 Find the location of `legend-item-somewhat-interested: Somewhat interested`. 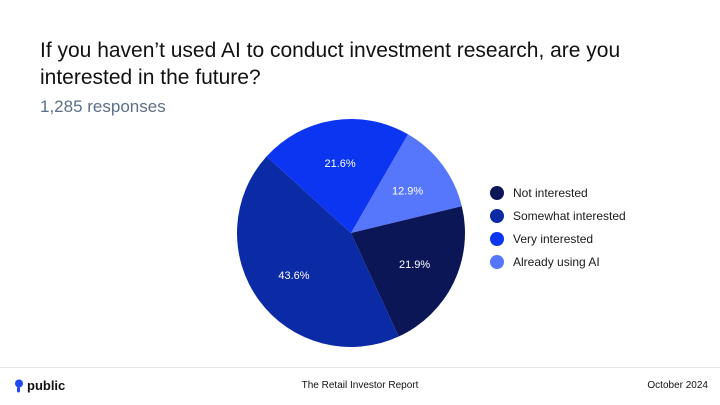

legend-item-somewhat-interested: Somewhat interested is located at coordinates (558, 215).